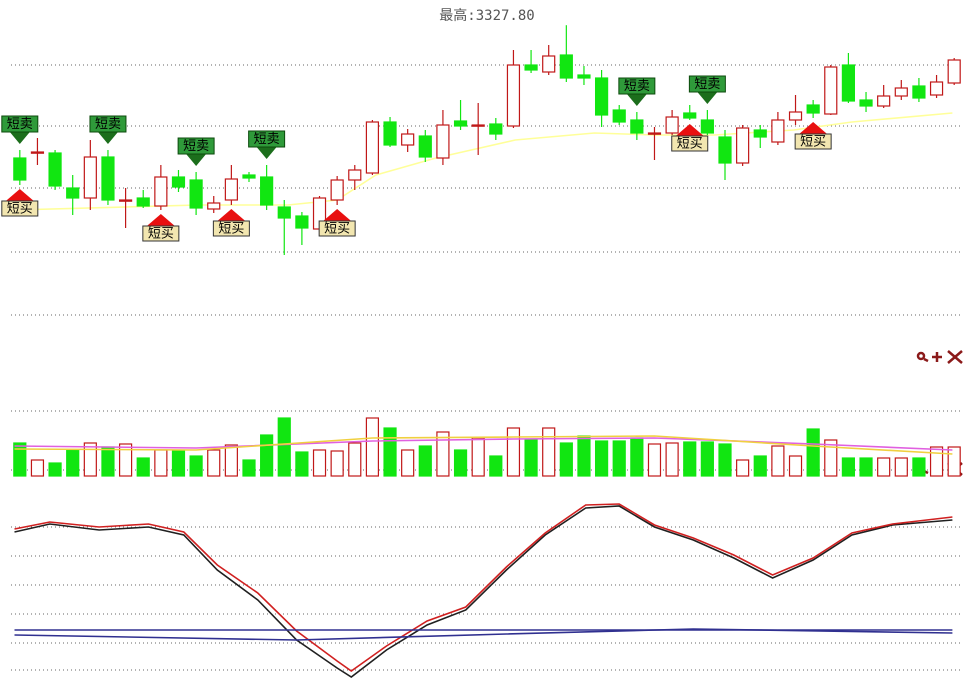 The width and height of the screenshot is (973, 679). What do you see at coordinates (483, 445) in the screenshot?
I see `volume-average` at bounding box center [483, 445].